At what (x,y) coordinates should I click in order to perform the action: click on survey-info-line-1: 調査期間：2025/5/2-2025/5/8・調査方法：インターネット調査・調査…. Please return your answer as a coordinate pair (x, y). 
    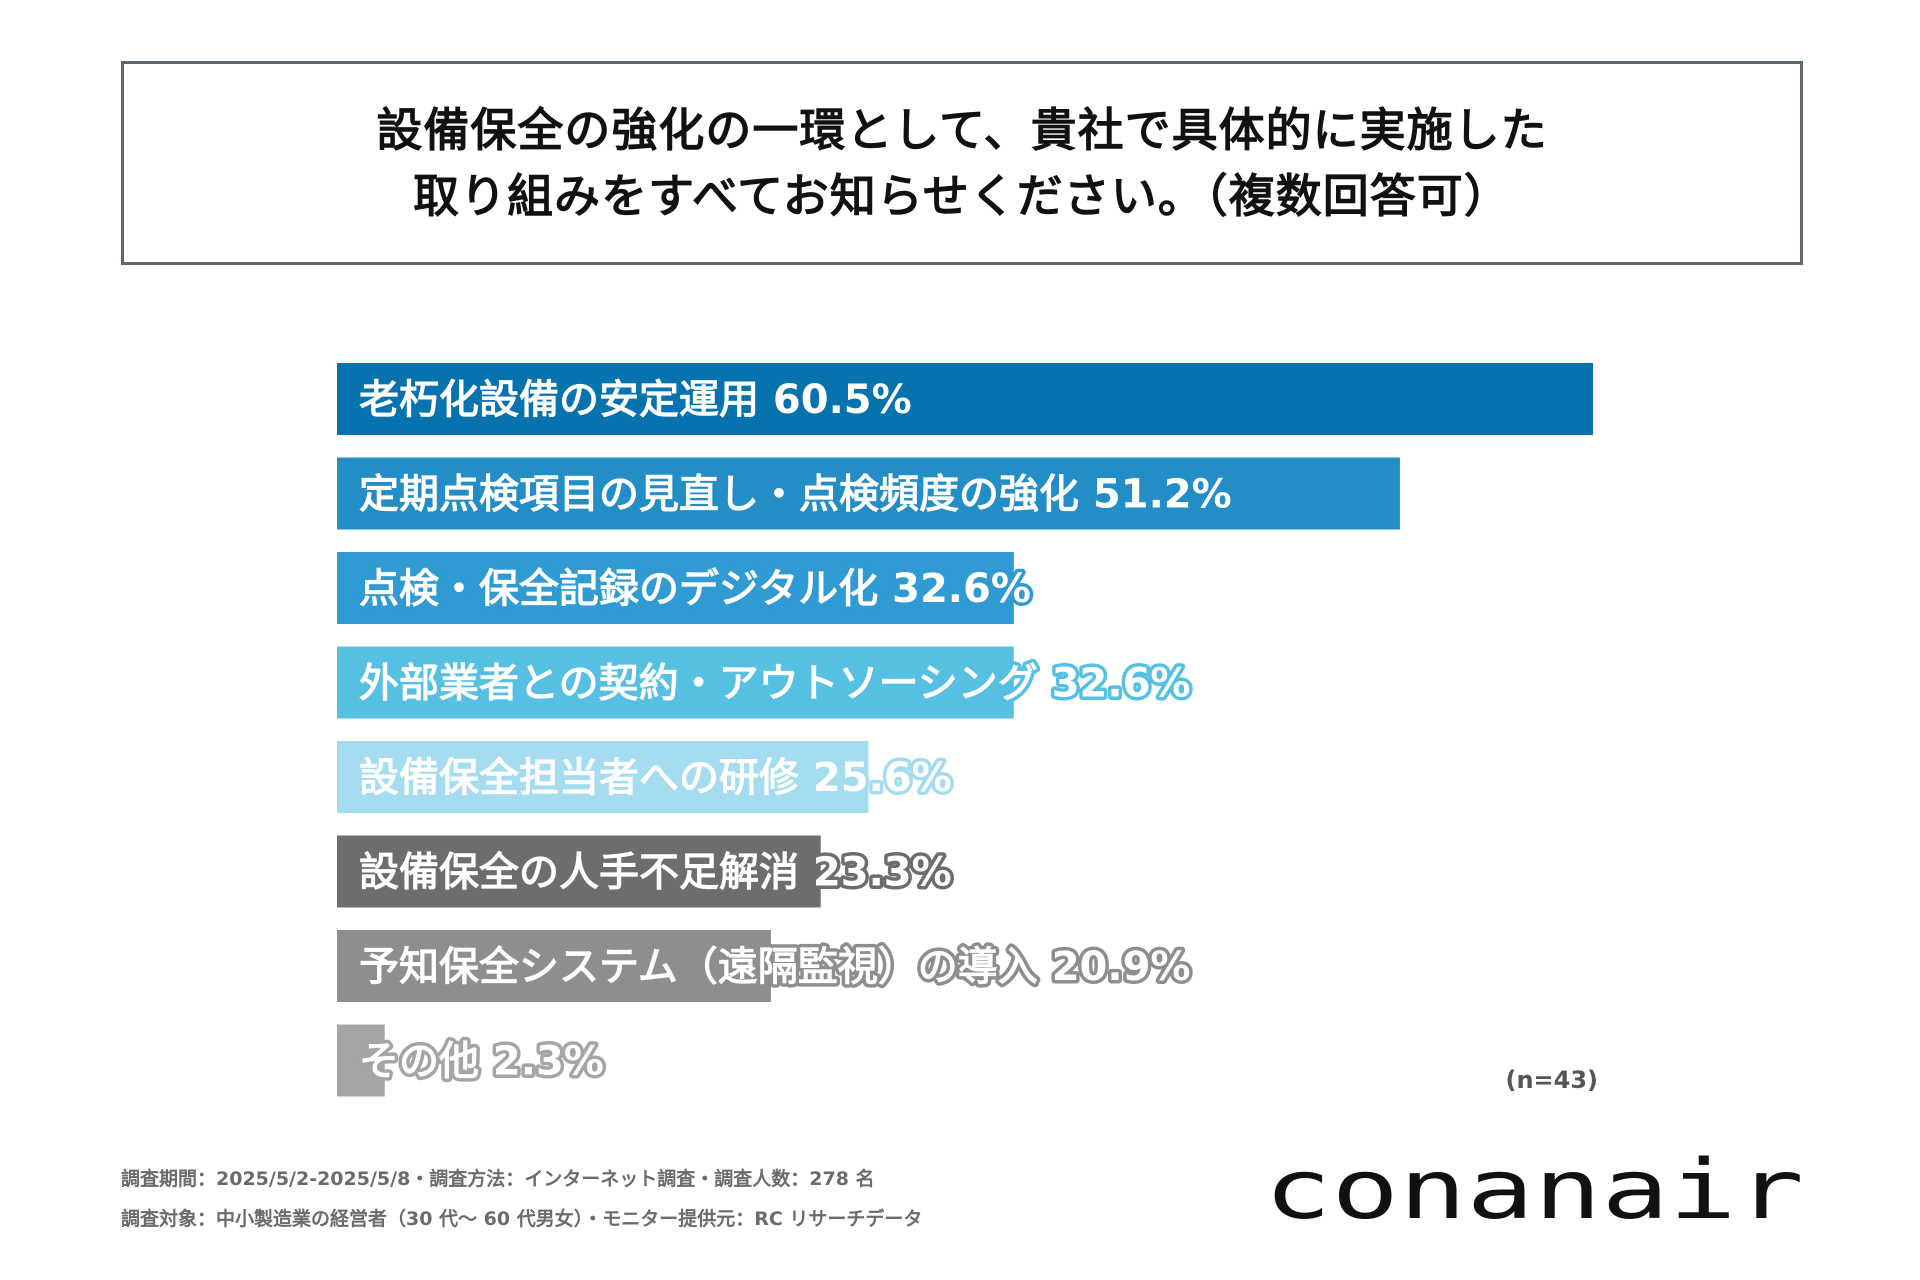
    Looking at the image, I should click on (498, 1179).